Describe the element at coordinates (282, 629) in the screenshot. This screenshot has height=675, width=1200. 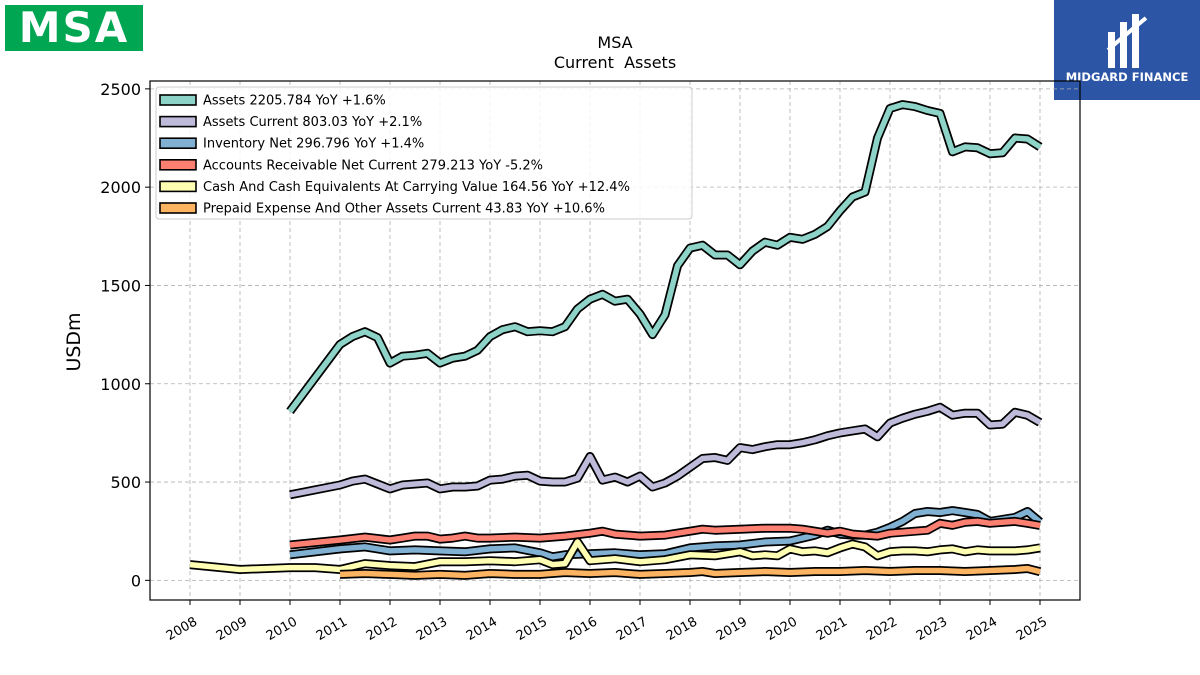
I see `x-tick-label: 2010` at that location.